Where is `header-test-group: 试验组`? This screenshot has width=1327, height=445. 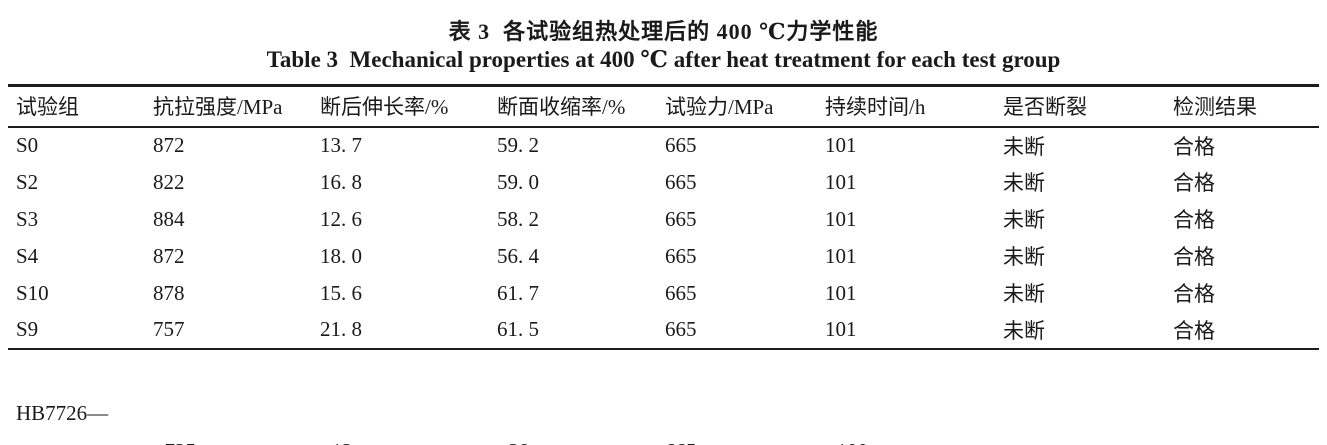
header-test-group: 试验组 is located at coordinates (47, 107).